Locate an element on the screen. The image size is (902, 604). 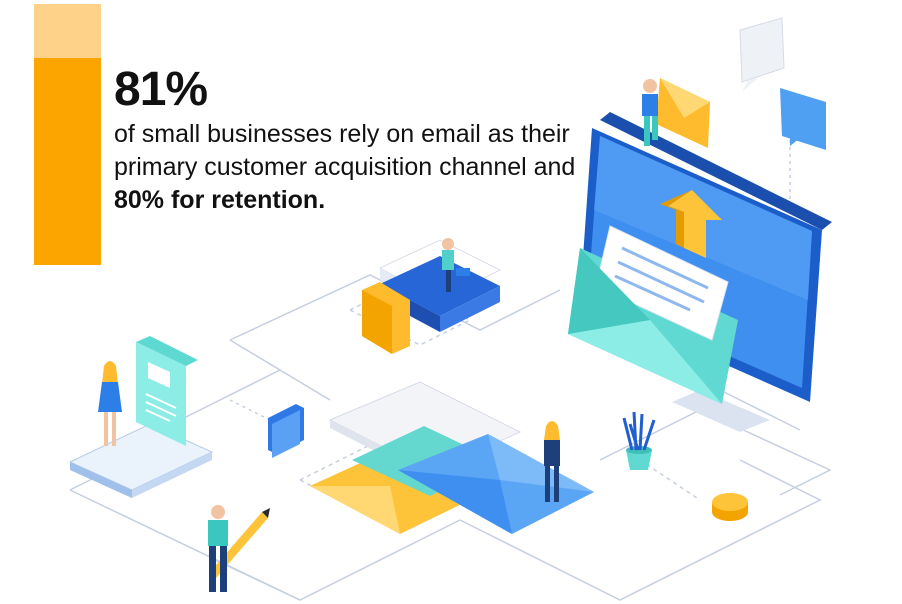
upload-arrow-icon is located at coordinates (691, 224).